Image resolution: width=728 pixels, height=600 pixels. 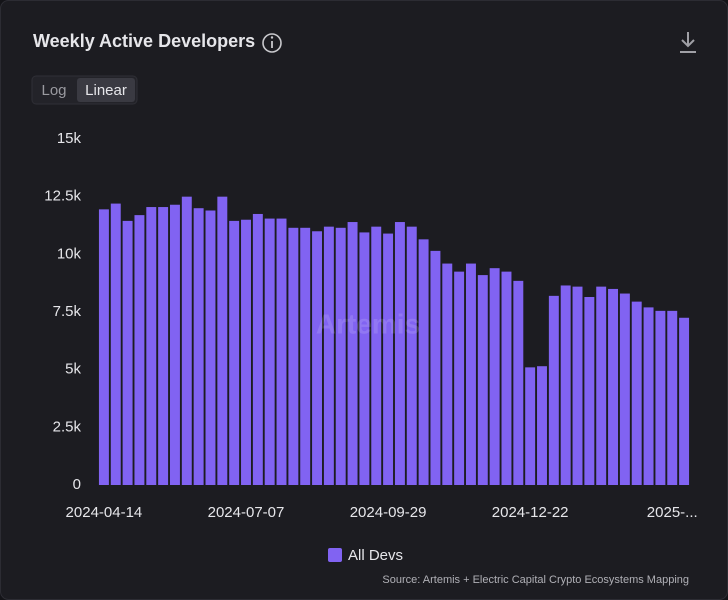 I want to click on download-icon, so click(x=688, y=42).